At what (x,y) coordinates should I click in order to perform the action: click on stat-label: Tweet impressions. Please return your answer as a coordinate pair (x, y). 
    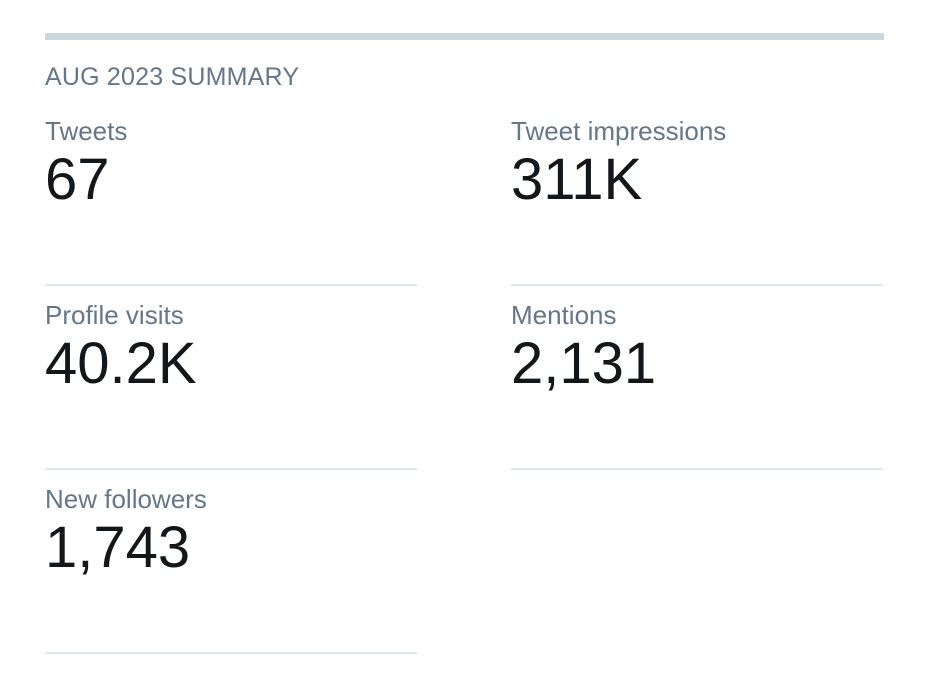
    Looking at the image, I should click on (619, 131).